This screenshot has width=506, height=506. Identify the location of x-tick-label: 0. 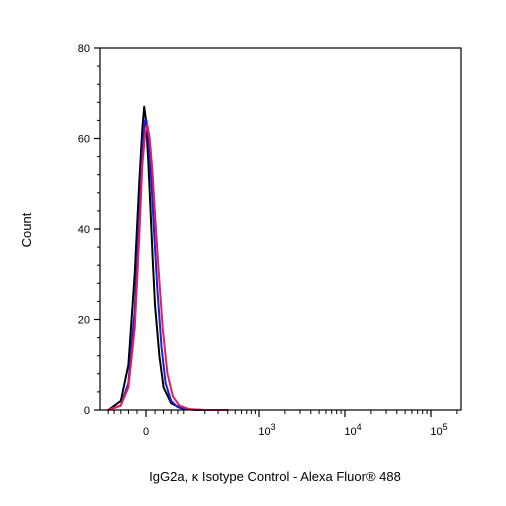
(146, 432).